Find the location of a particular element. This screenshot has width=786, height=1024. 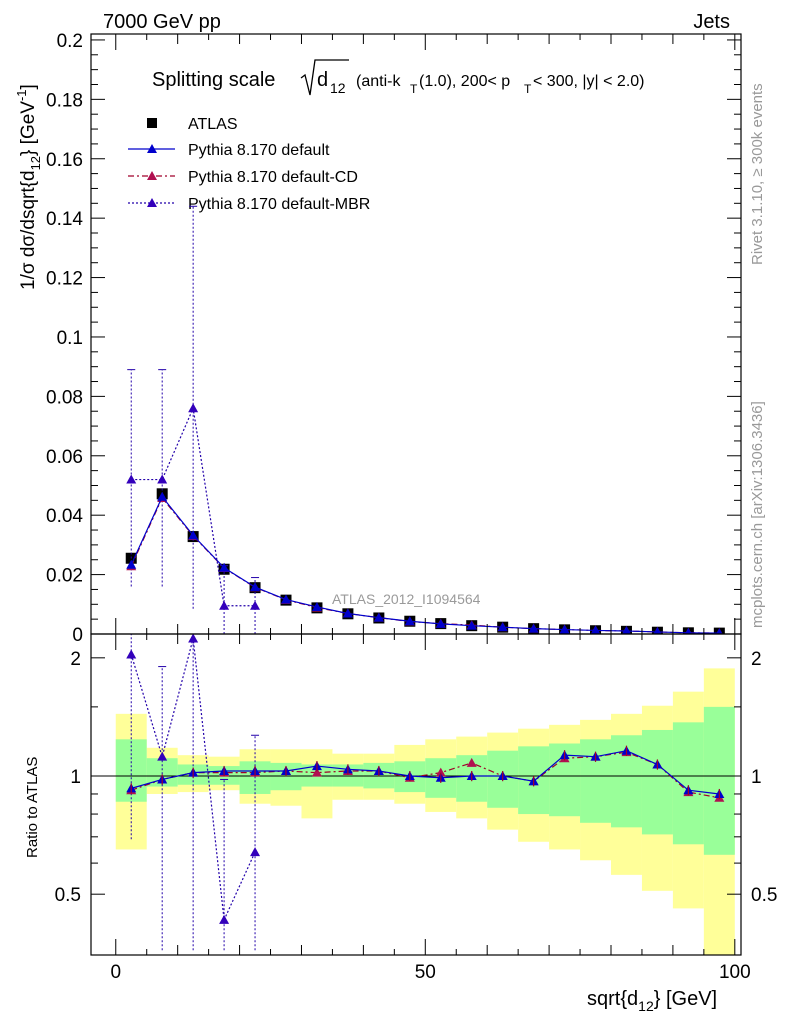

main-ytick-label-7: 0.14 is located at coordinates (64, 219).